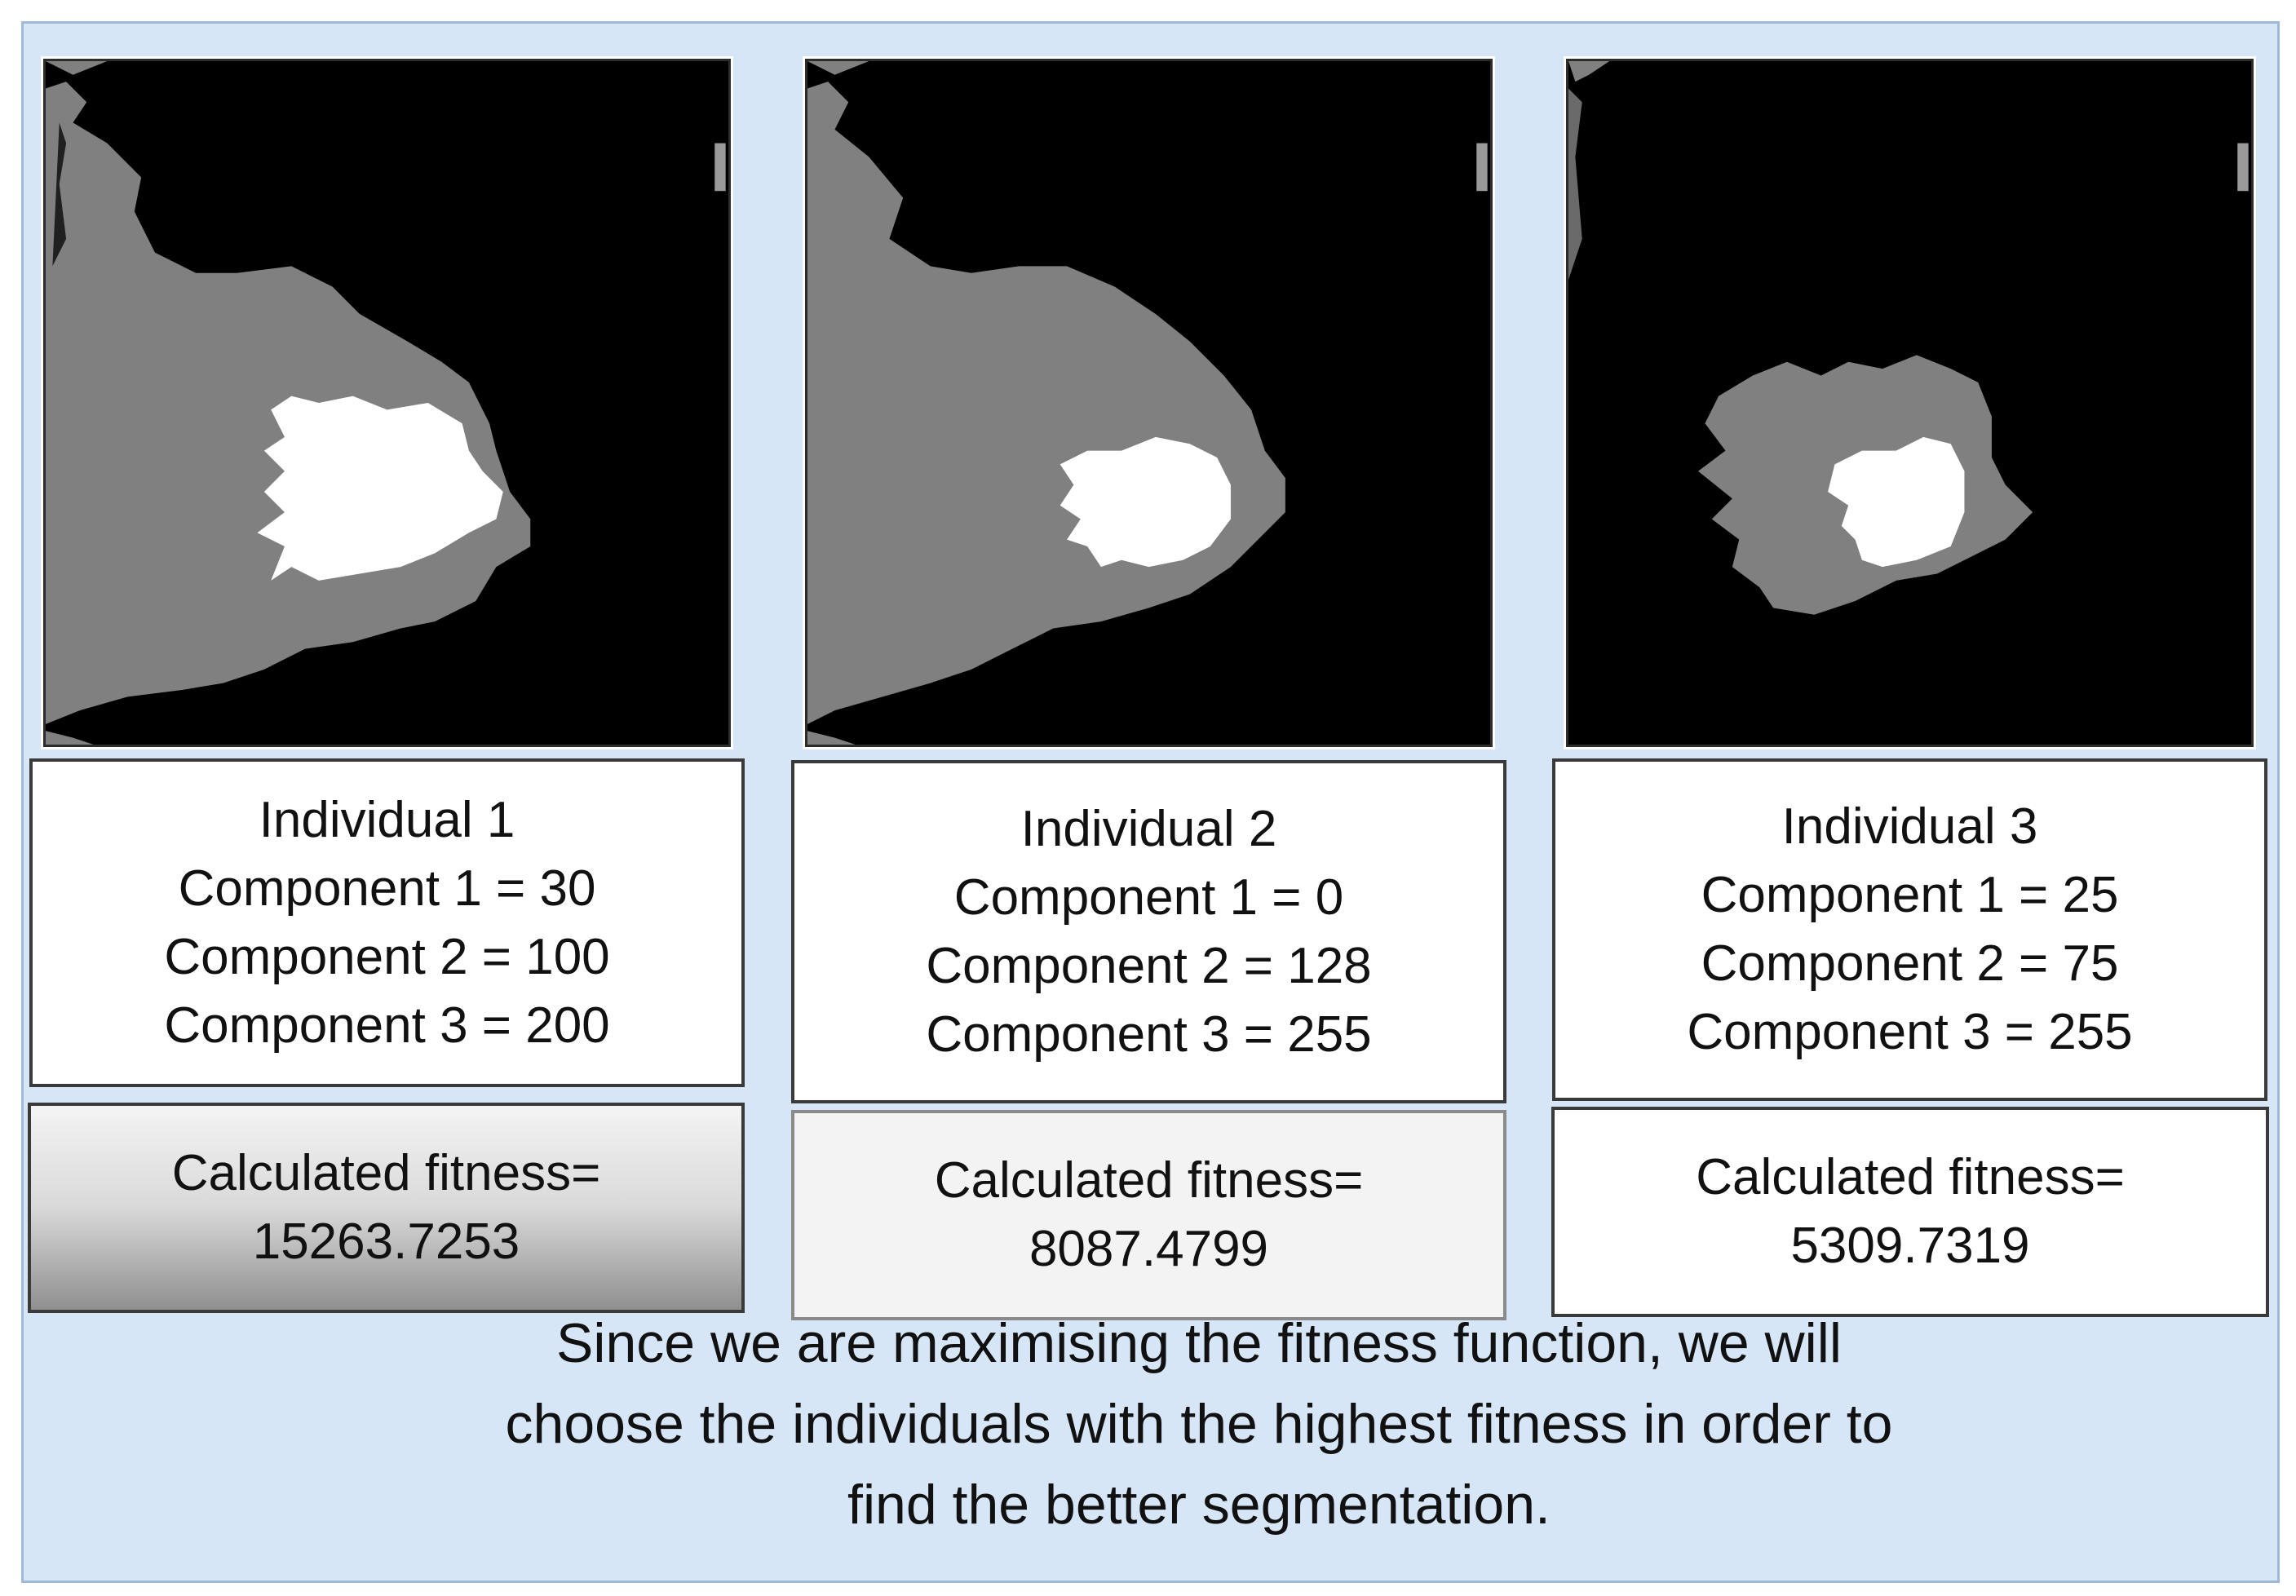 Image resolution: width=2296 pixels, height=1596 pixels. What do you see at coordinates (387, 1208) in the screenshot?
I see `fitness-box-1: Calculated fitness= 15263.7253` at bounding box center [387, 1208].